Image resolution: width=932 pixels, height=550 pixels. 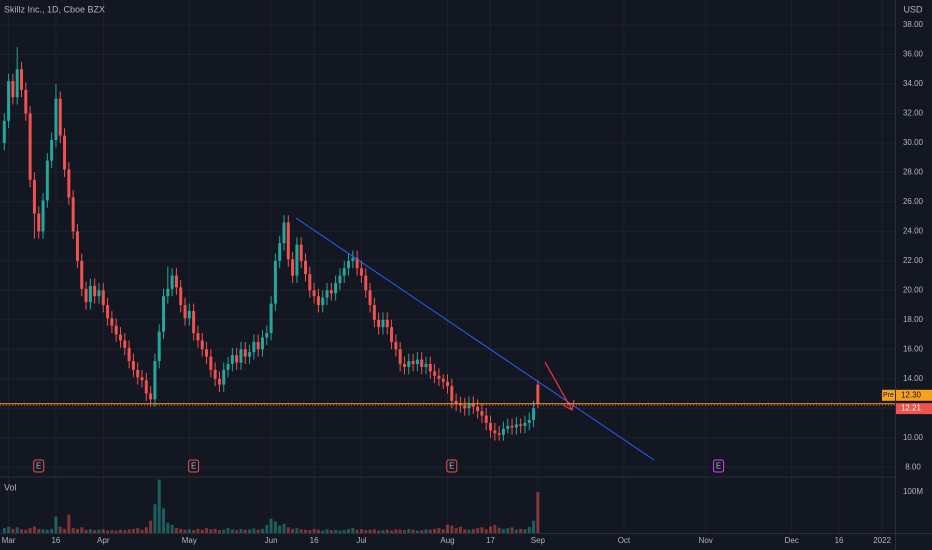 I want to click on x-tick-label: Oct, so click(x=624, y=540).